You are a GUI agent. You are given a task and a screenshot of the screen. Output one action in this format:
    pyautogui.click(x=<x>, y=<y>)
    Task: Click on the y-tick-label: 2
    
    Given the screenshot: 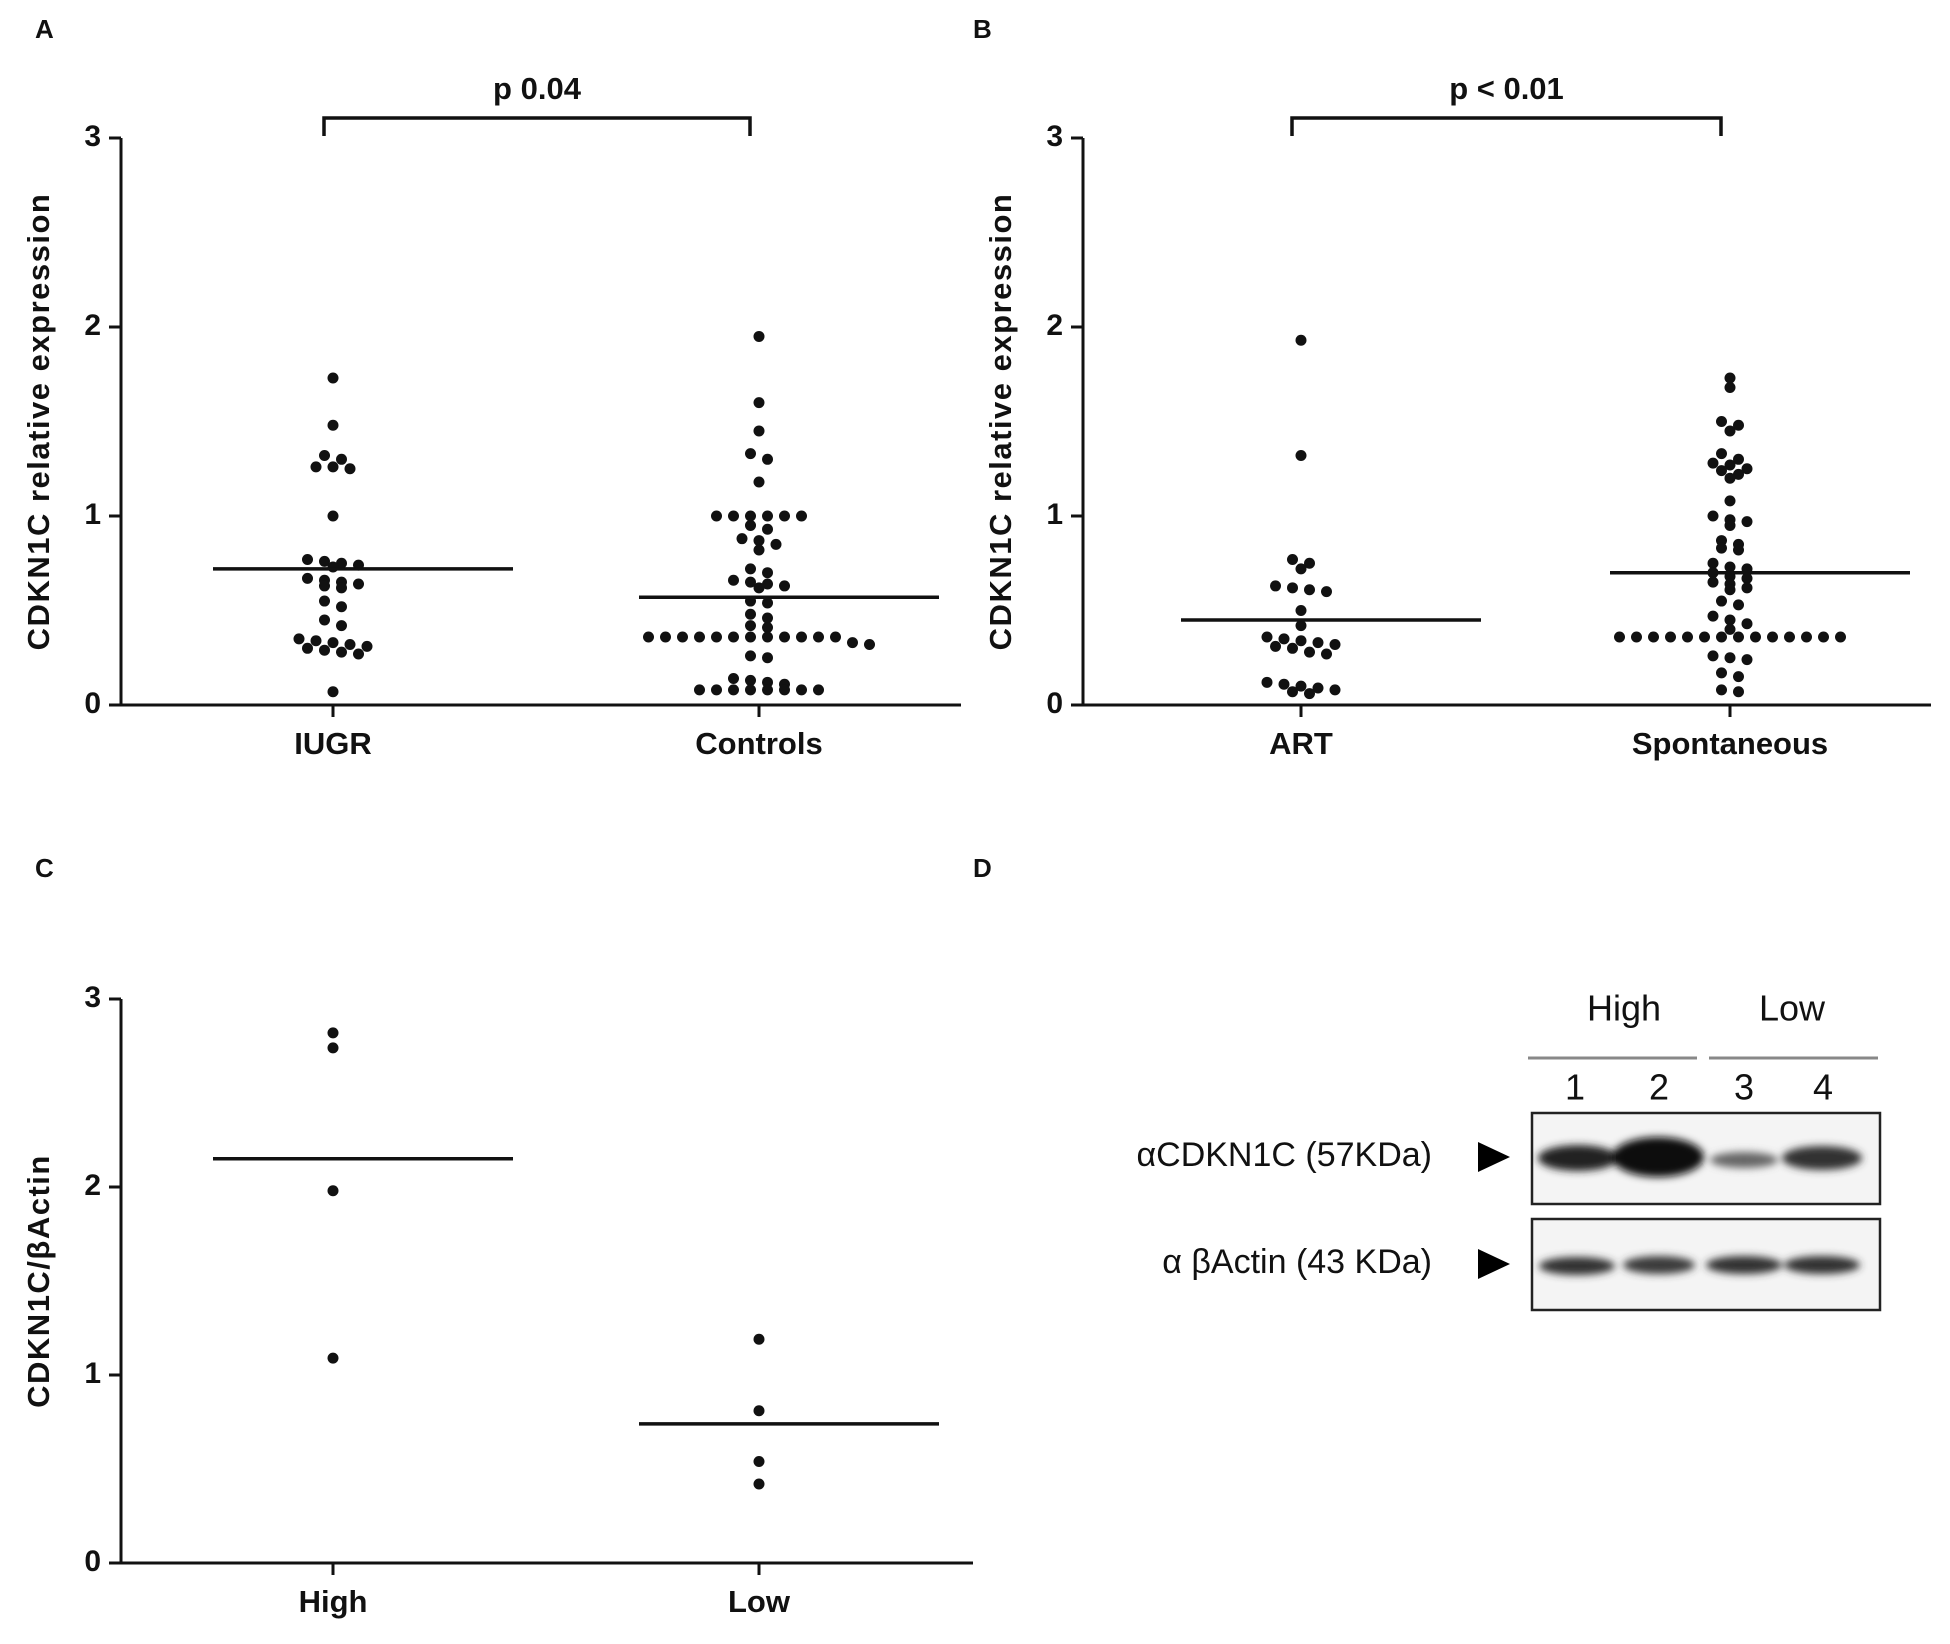 What is the action you would take?
    pyautogui.click(x=1054, y=325)
    